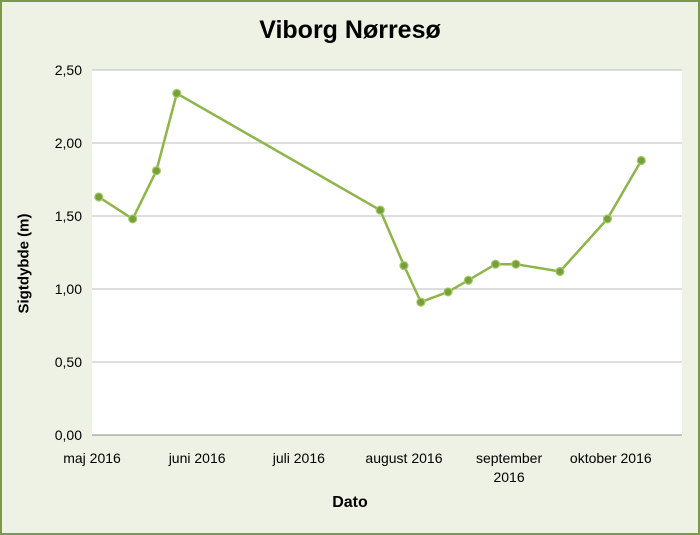 Image resolution: width=700 pixels, height=535 pixels. I want to click on x-tick-label: oktober 2016, so click(611, 458).